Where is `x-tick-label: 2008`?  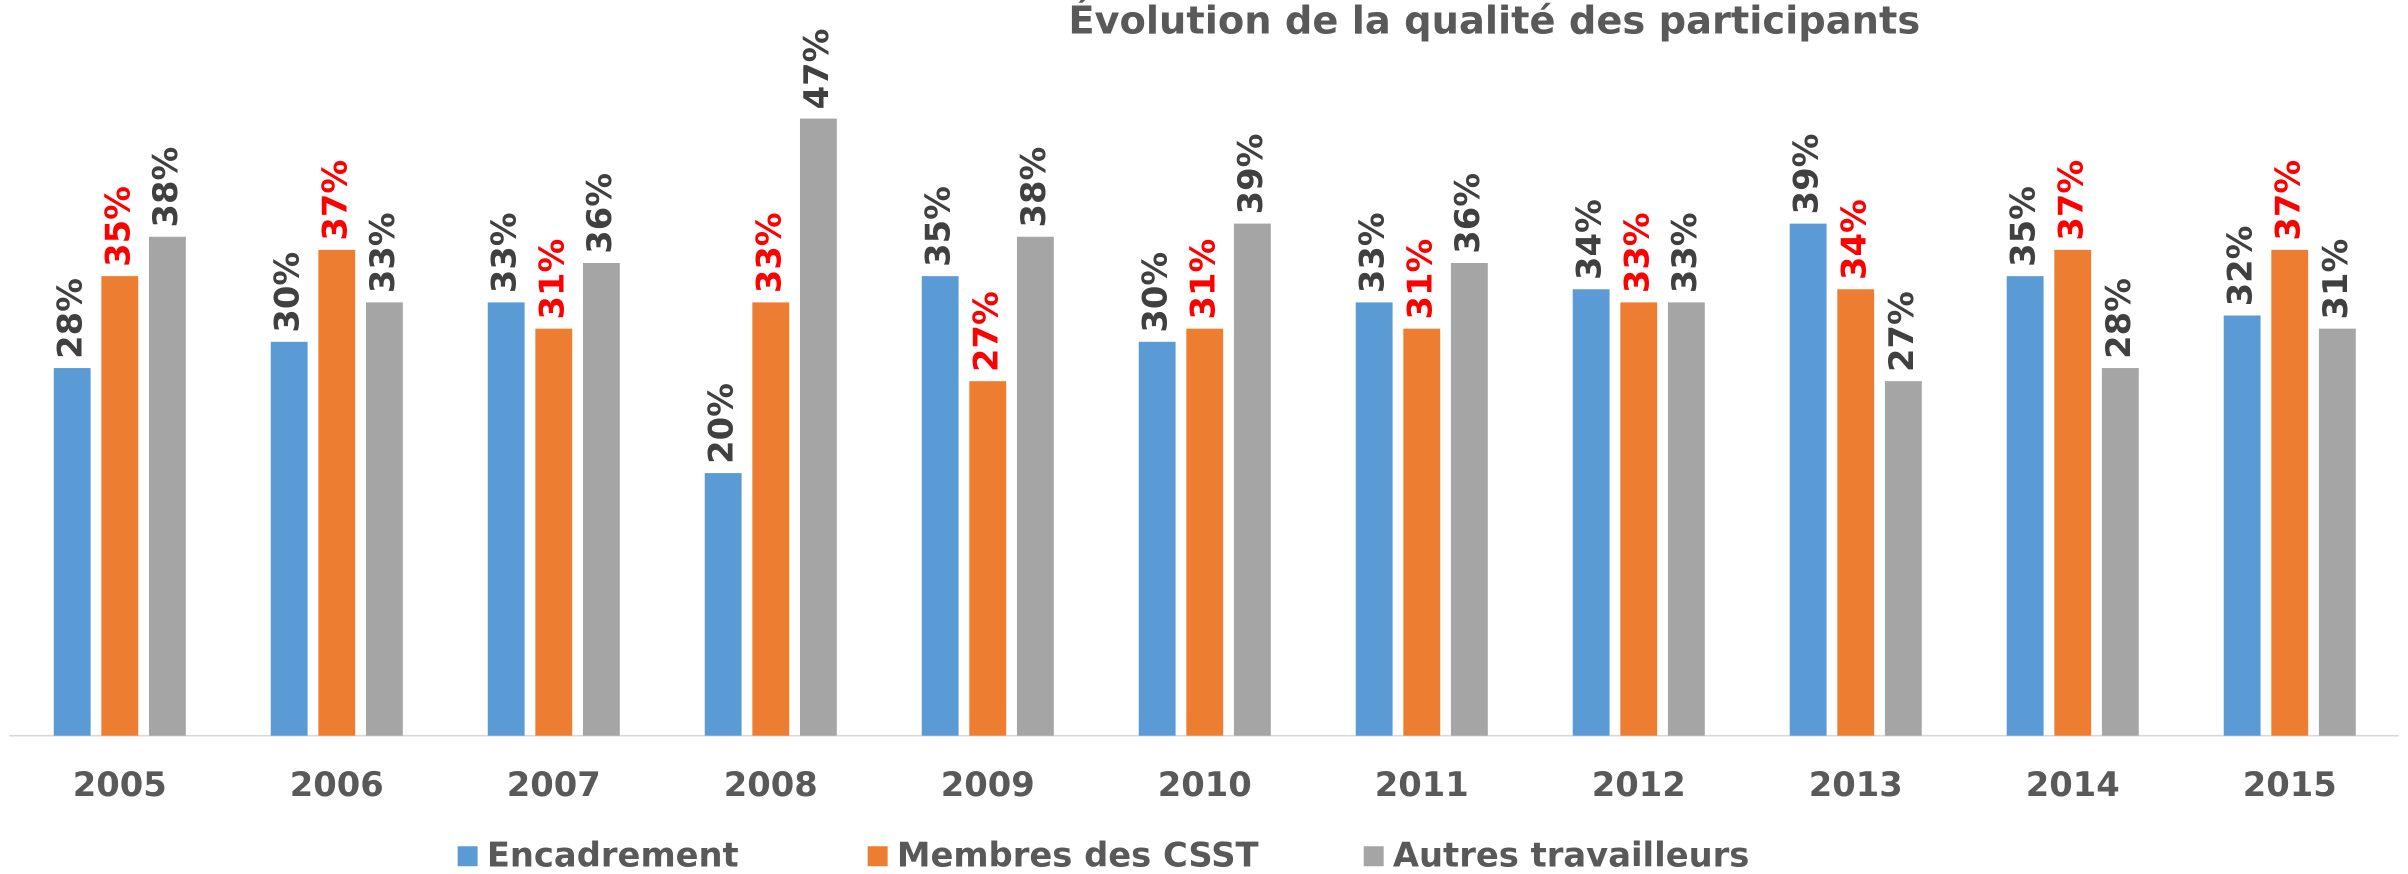 x-tick-label: 2008 is located at coordinates (771, 784).